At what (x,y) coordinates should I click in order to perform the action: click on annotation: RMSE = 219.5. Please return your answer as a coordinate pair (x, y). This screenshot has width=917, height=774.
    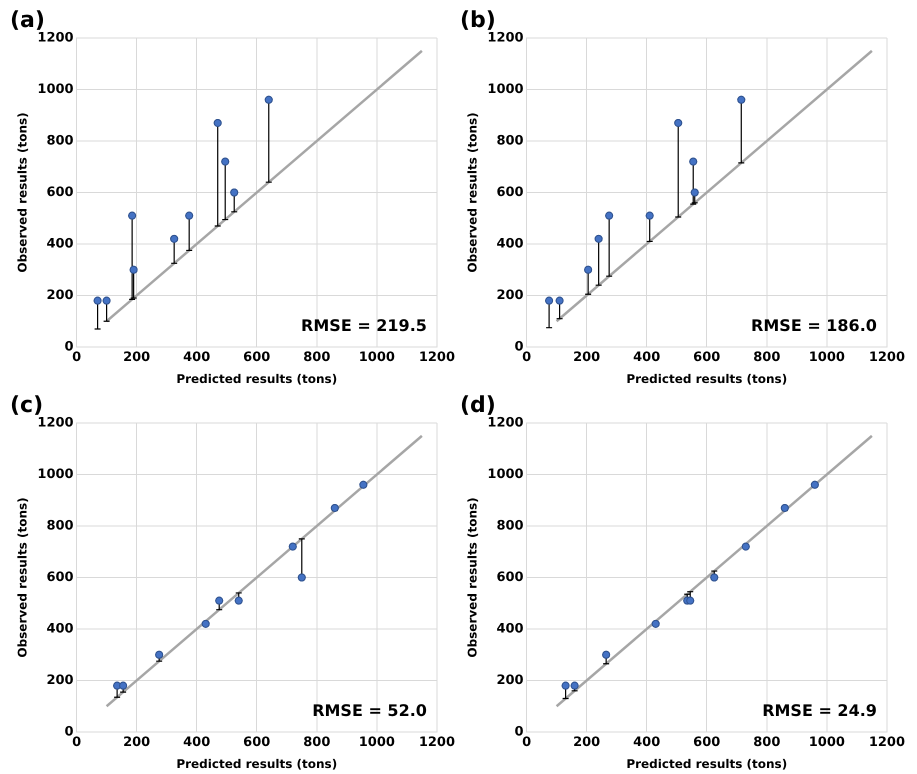
    Looking at the image, I should click on (364, 326).